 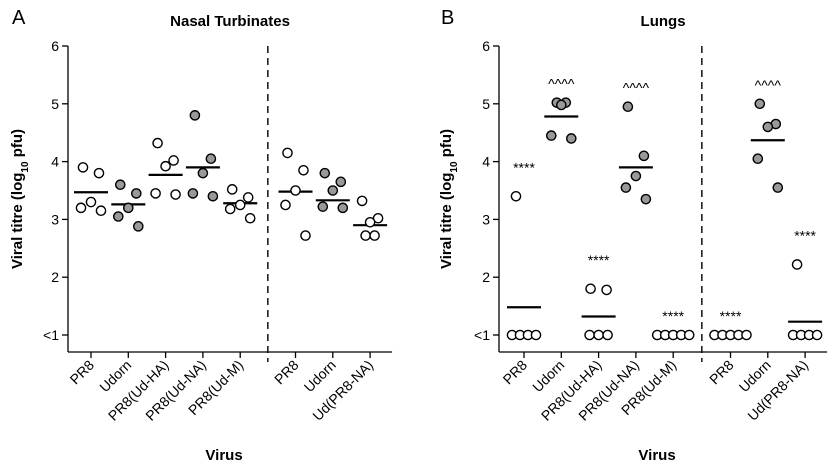 What do you see at coordinates (663, 21) in the screenshot?
I see `panel-title: Lungs` at bounding box center [663, 21].